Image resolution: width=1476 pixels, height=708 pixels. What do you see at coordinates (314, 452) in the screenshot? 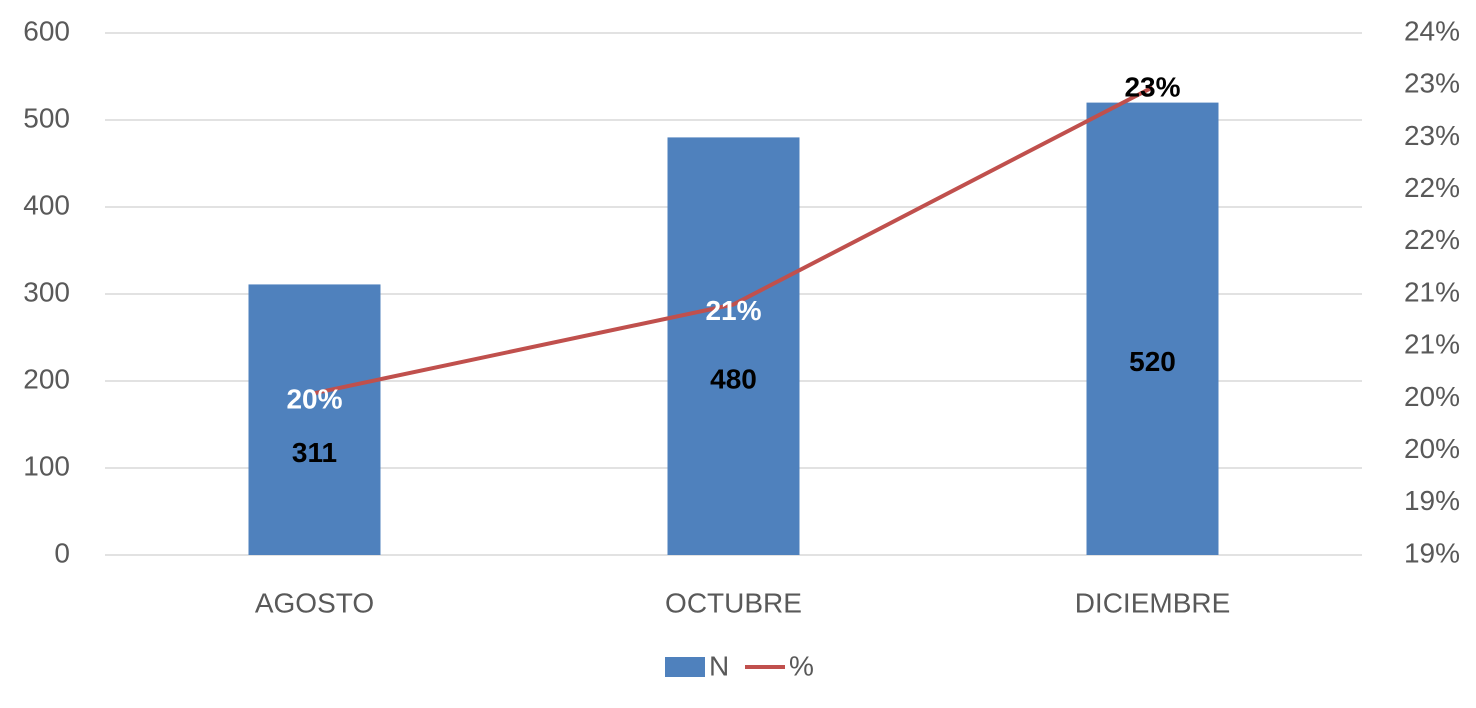
I see `bar-value-label: 311` at bounding box center [314, 452].